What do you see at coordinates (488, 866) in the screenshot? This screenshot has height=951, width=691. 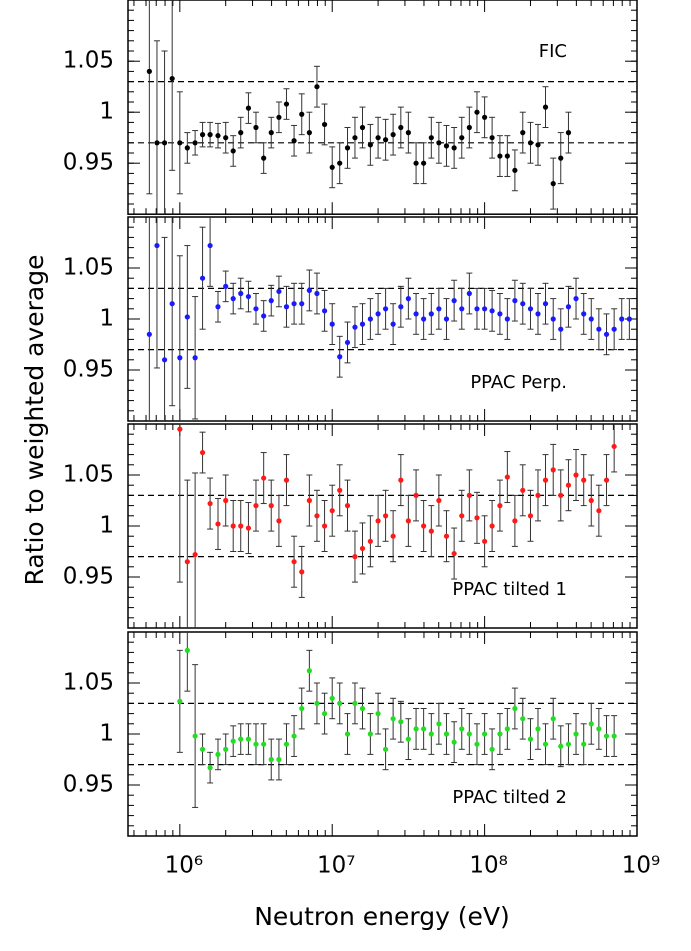 I see `x-tick-label: 10⁸` at bounding box center [488, 866].